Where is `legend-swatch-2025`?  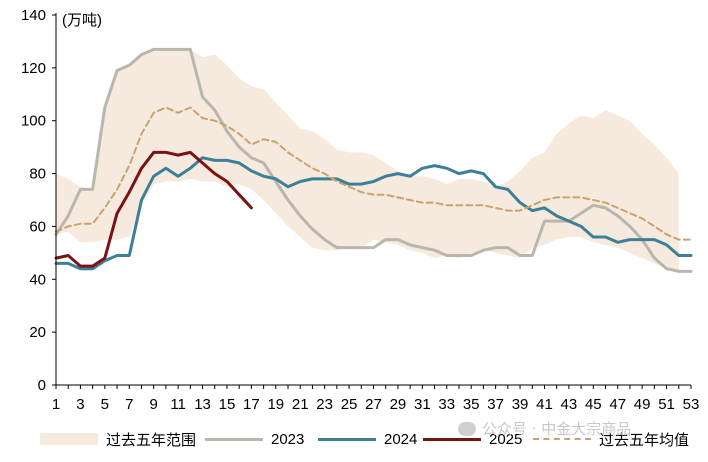
legend-swatch-2025 is located at coordinates (452, 439).